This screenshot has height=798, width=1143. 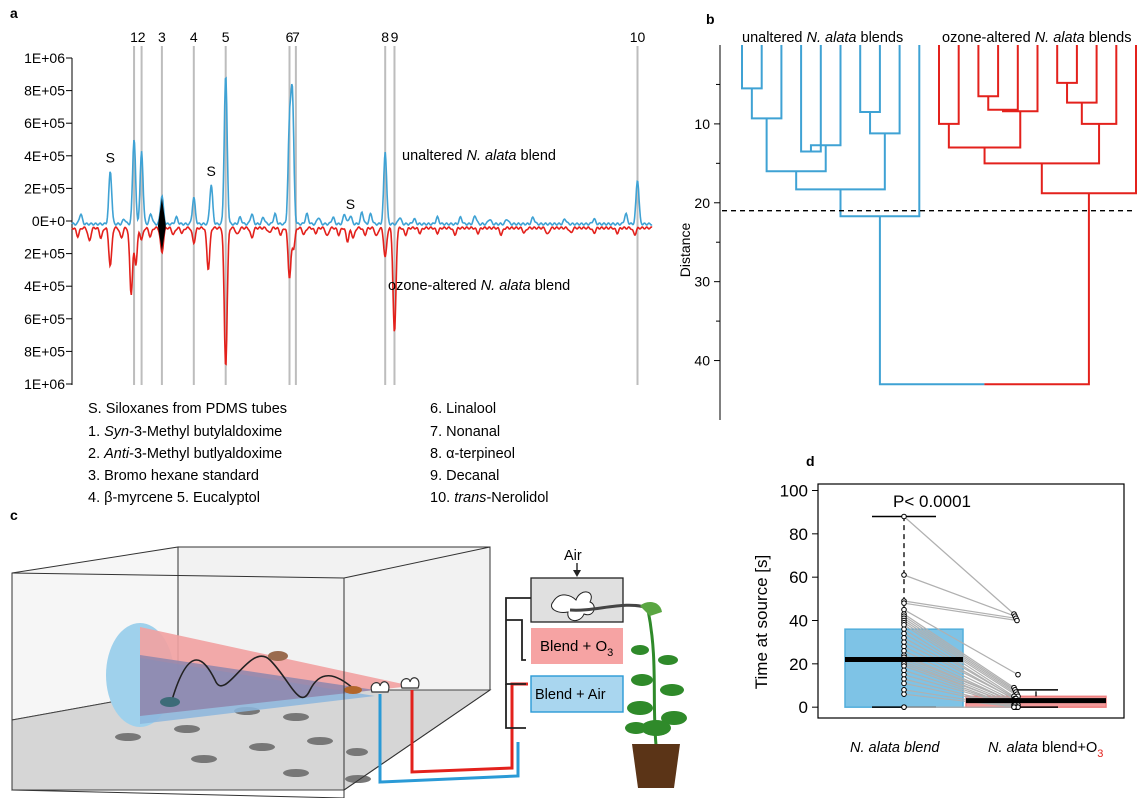 What do you see at coordinates (230, 181) in the screenshot?
I see `panel-a-siloxane-annotations: S S S` at bounding box center [230, 181].